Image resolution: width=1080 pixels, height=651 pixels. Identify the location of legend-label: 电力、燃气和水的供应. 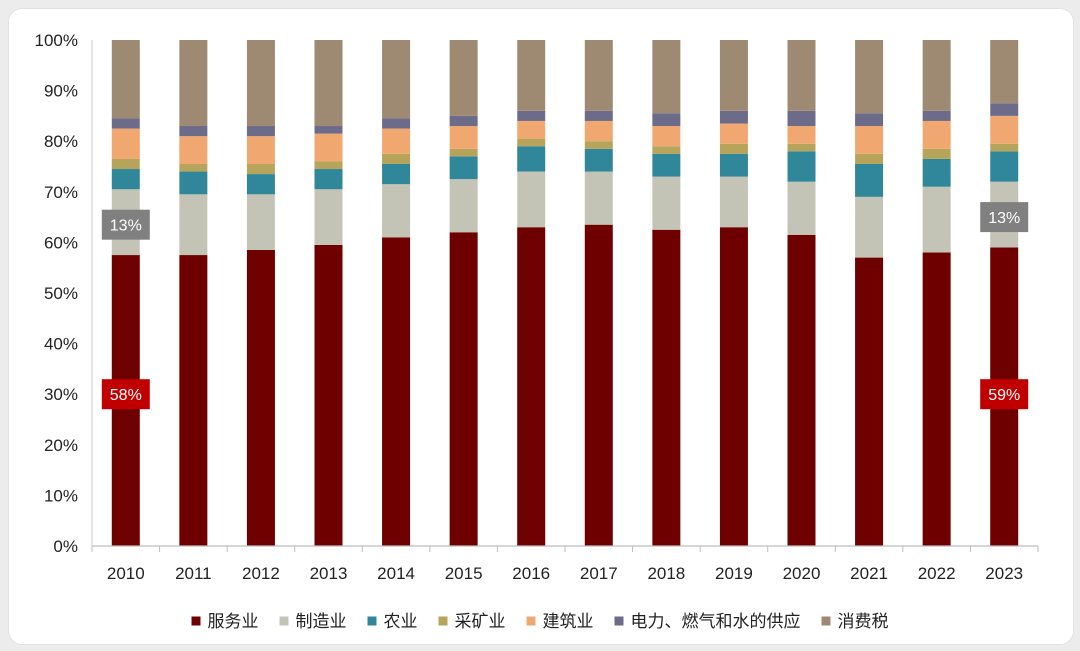
(716, 622).